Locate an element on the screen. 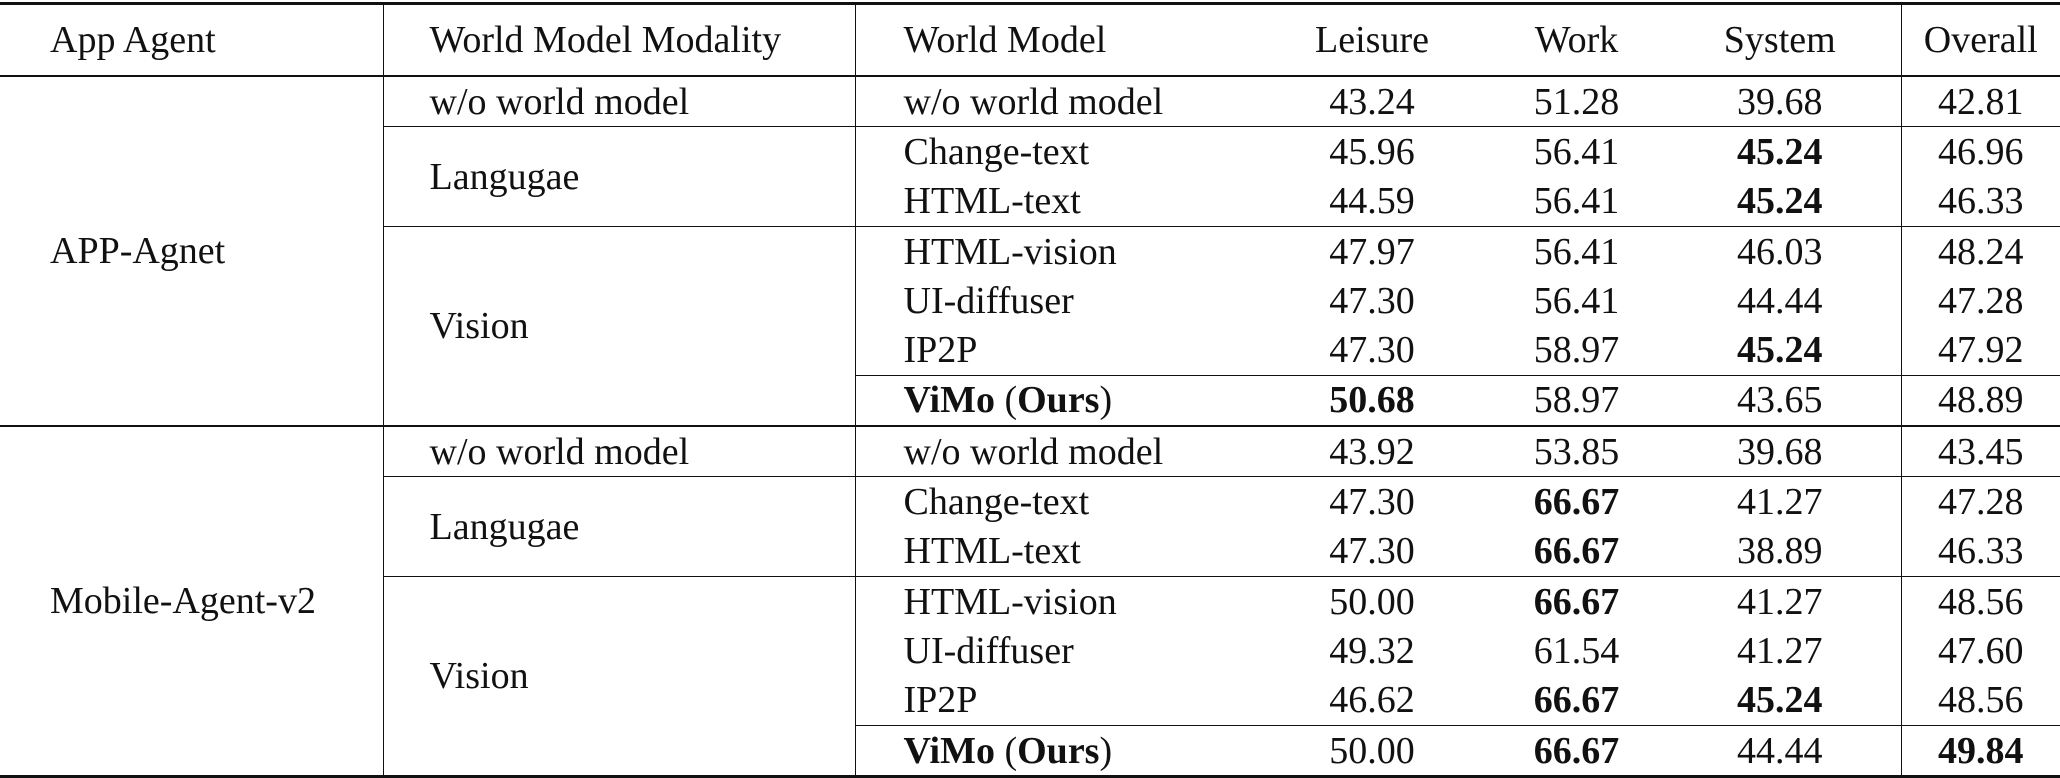 The height and width of the screenshot is (778, 2060). leisure-cell: 45.96 is located at coordinates (1372, 151).